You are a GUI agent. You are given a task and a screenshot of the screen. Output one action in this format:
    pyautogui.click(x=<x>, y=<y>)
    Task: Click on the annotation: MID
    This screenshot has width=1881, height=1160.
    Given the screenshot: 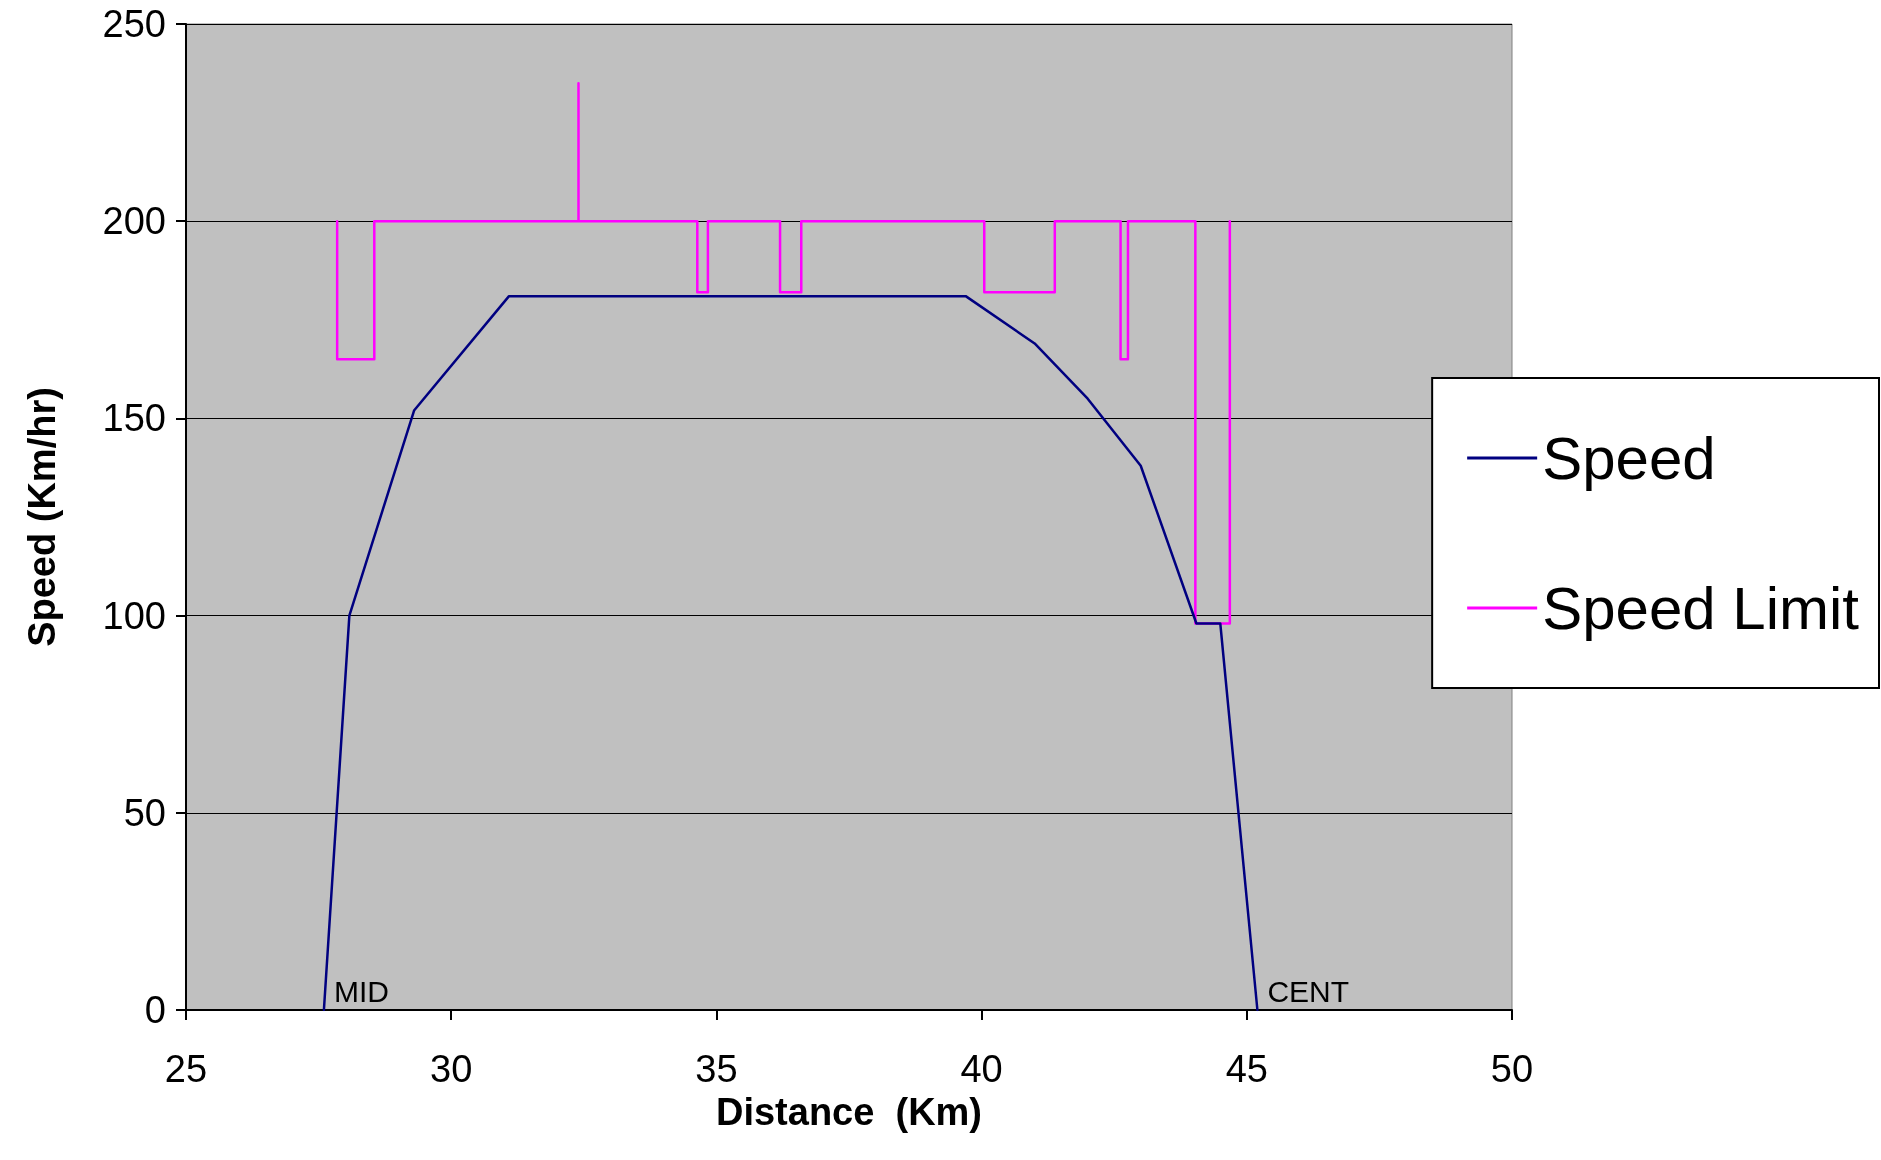 What is the action you would take?
    pyautogui.click(x=361, y=991)
    